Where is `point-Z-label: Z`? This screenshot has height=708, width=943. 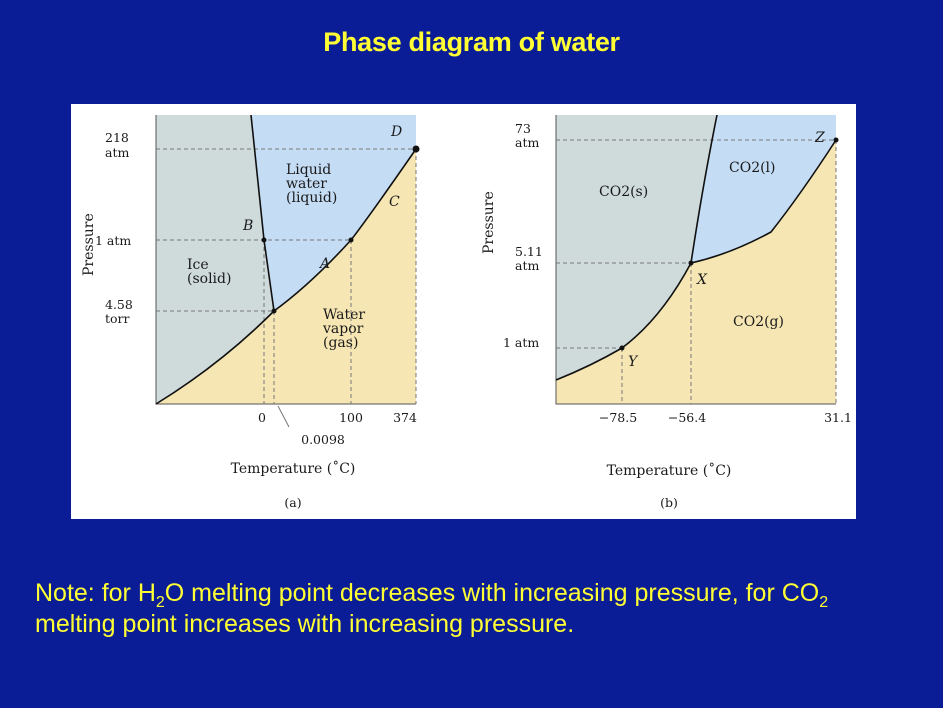
point-Z-label: Z is located at coordinates (819, 138).